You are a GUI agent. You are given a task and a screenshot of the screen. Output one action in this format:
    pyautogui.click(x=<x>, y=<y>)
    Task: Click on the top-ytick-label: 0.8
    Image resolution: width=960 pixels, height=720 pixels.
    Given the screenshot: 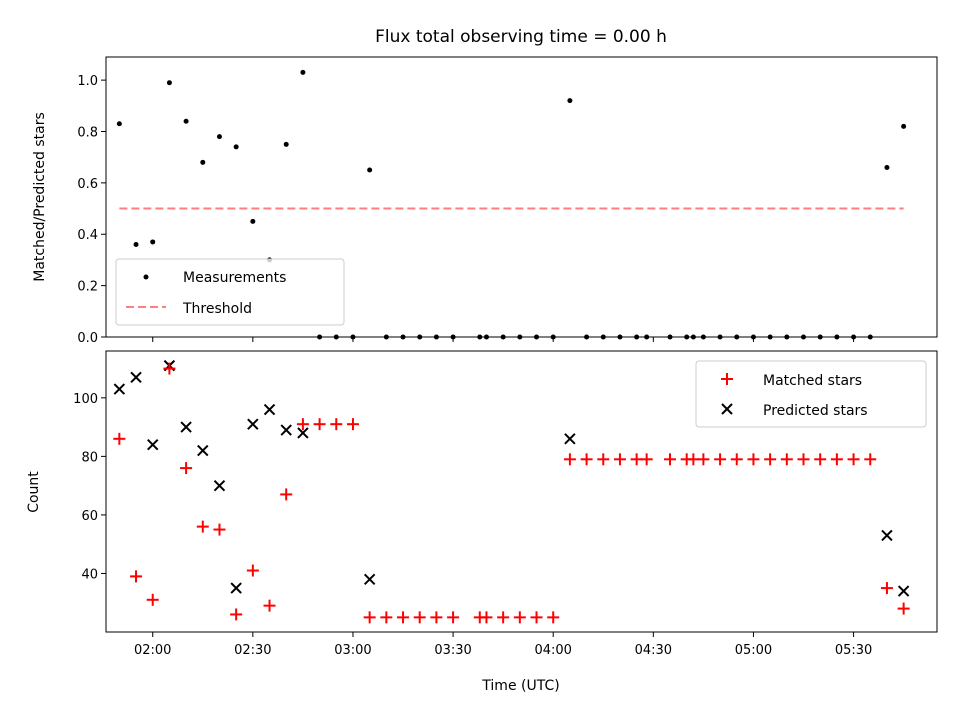 What is the action you would take?
    pyautogui.click(x=87, y=132)
    